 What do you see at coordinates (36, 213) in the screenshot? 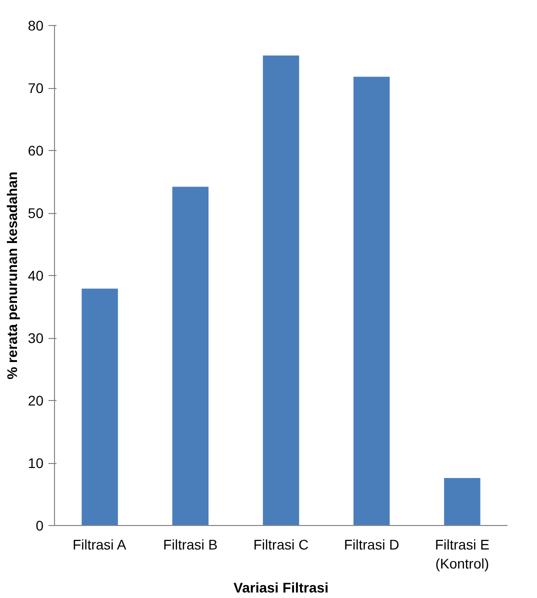
I see `y-tick-label: 50` at bounding box center [36, 213].